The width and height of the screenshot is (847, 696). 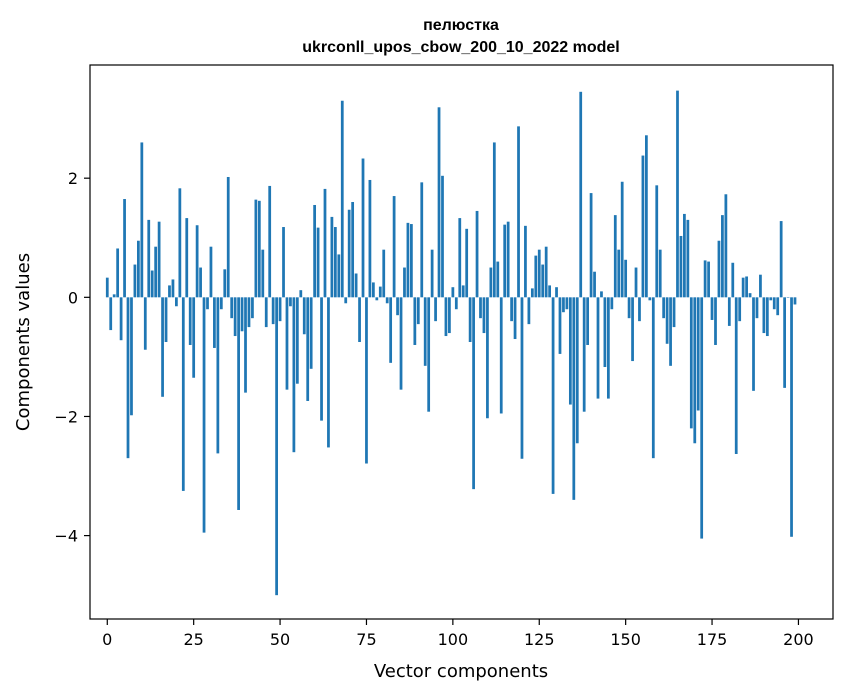 What do you see at coordinates (73, 297) in the screenshot?
I see `y-tick-label: 0` at bounding box center [73, 297].